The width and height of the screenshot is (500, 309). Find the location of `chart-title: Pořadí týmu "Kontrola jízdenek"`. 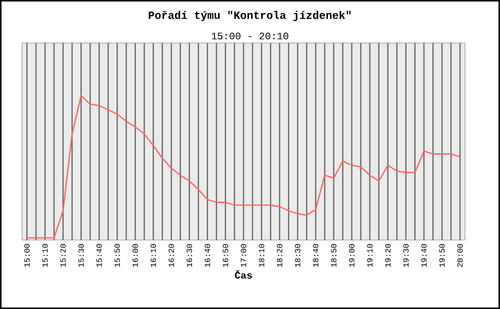

chart-title: Pořadí týmu "Kontrola jízdenek" is located at coordinates (249, 16).